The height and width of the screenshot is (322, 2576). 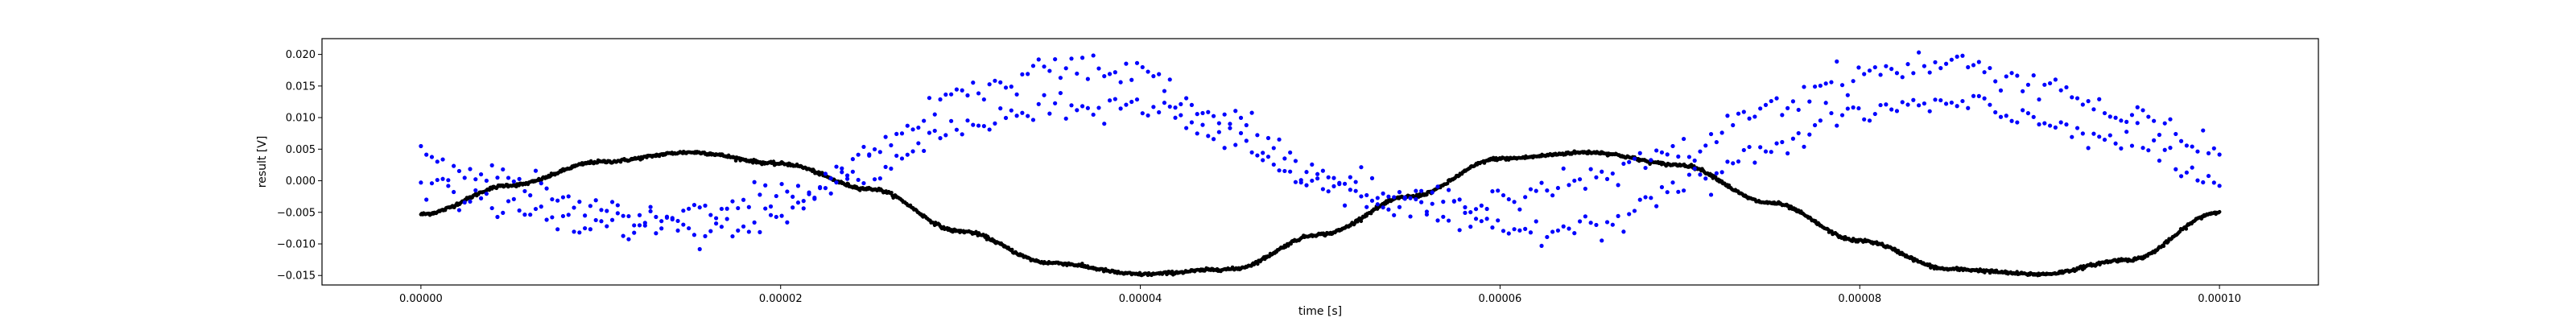 What do you see at coordinates (1140, 299) in the screenshot?
I see `x-tick-label: 0.00004` at bounding box center [1140, 299].